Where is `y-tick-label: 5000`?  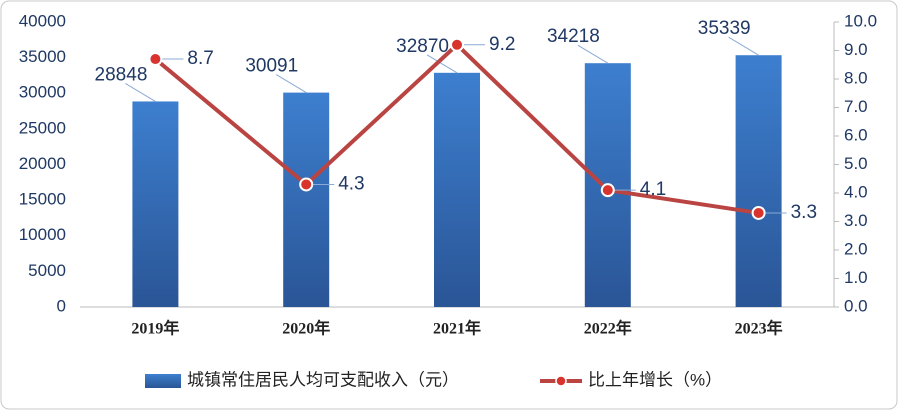 y-tick-label: 5000 is located at coordinates (47, 270).